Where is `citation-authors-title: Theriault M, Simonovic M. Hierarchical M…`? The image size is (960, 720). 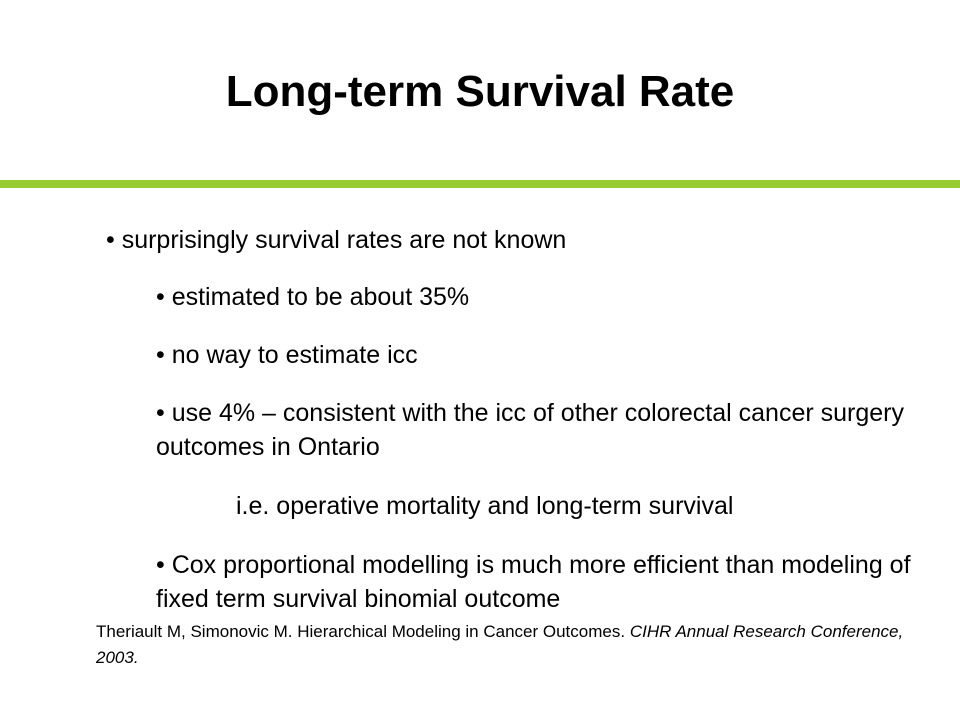
citation-authors-title: Theriault M, Simonovic M. Hierarchical M… is located at coordinates (363, 631).